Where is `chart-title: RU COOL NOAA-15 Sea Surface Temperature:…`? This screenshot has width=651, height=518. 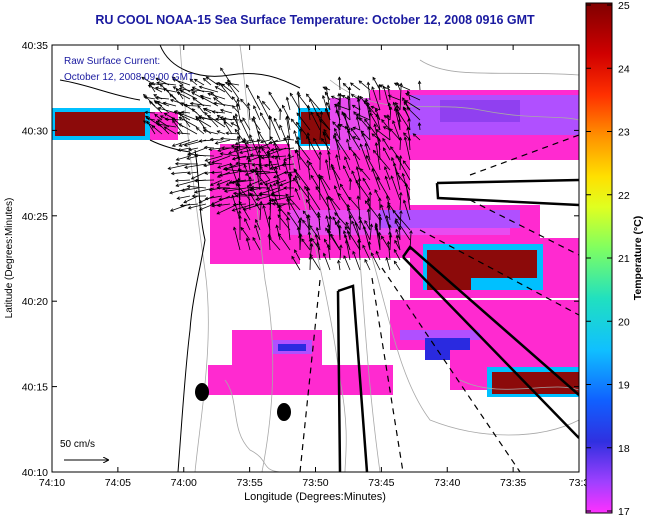 chart-title: RU COOL NOAA-15 Sea Surface Temperature:… is located at coordinates (315, 20).